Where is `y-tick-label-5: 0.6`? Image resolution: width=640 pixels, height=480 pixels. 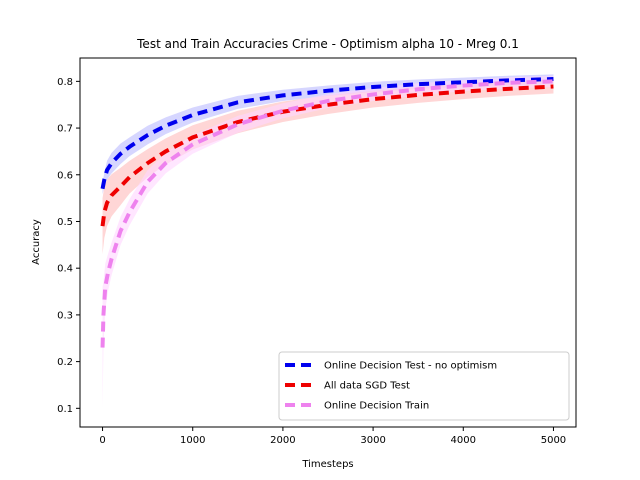 y-tick-label-5: 0.6 is located at coordinates (65, 175).